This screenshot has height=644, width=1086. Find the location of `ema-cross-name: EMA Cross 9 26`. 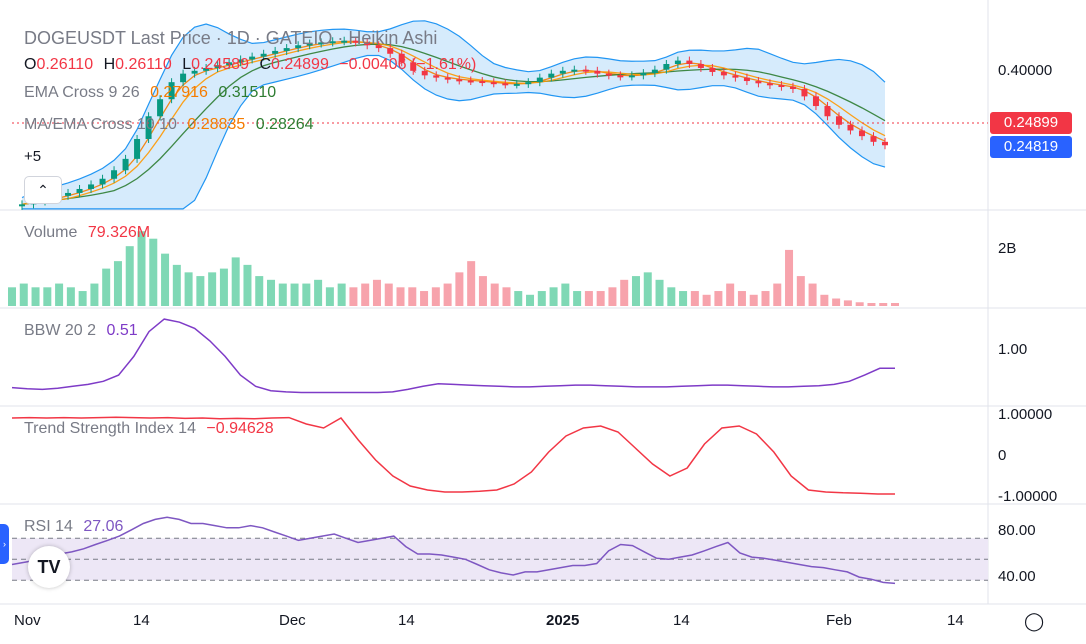

ema-cross-name: EMA Cross 9 26 is located at coordinates (82, 92).